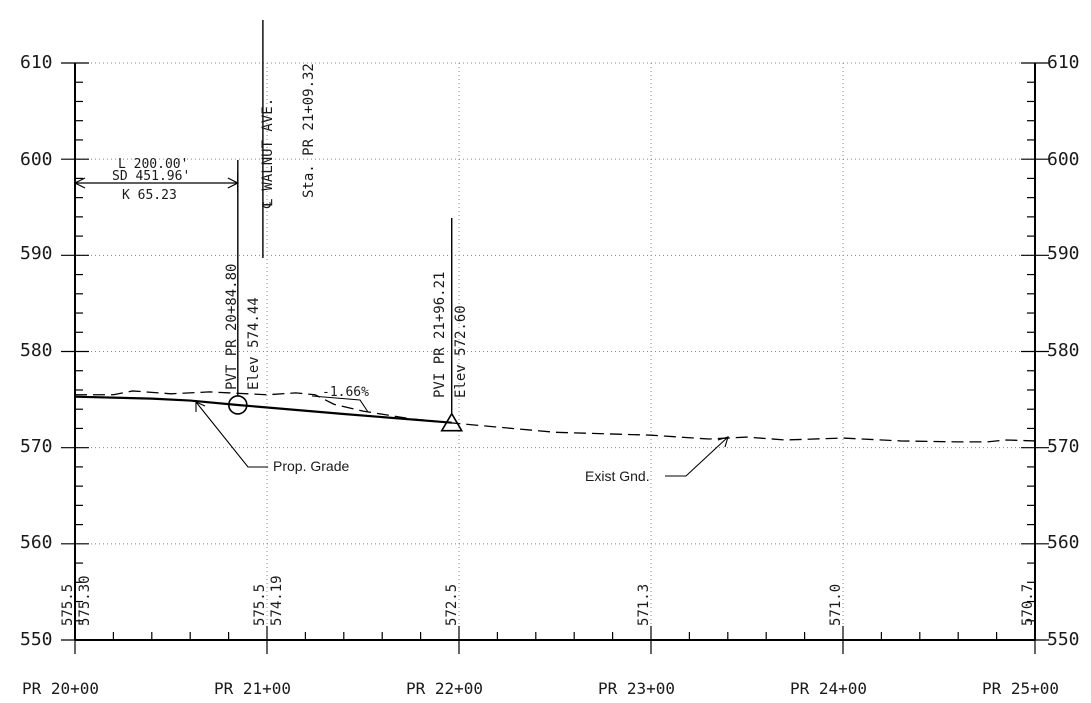 The image size is (1091, 703). What do you see at coordinates (345, 392) in the screenshot?
I see `grade-label: -1.66%` at bounding box center [345, 392].